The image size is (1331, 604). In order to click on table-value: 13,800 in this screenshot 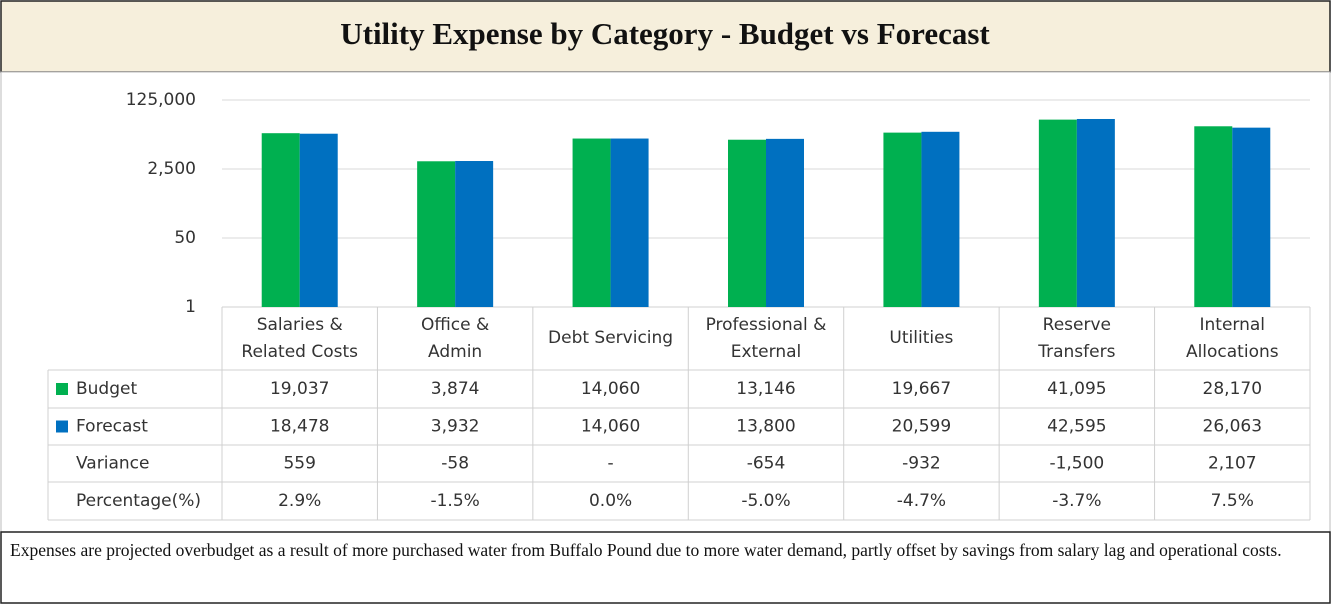, I will do `click(765, 427)`.